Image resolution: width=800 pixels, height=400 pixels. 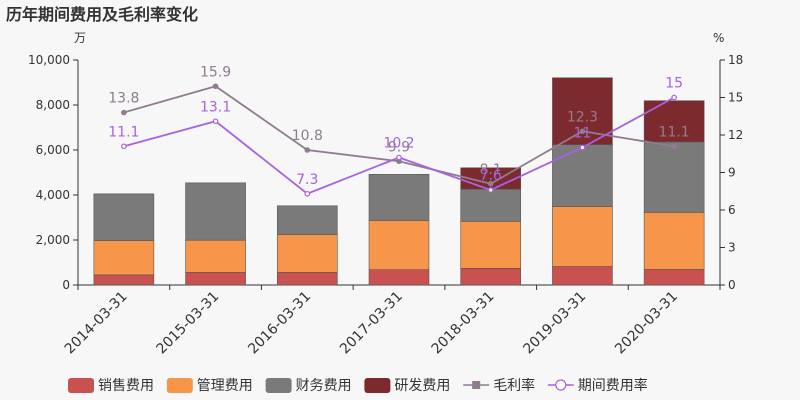 I want to click on data-label: 10.2, so click(x=398, y=144).